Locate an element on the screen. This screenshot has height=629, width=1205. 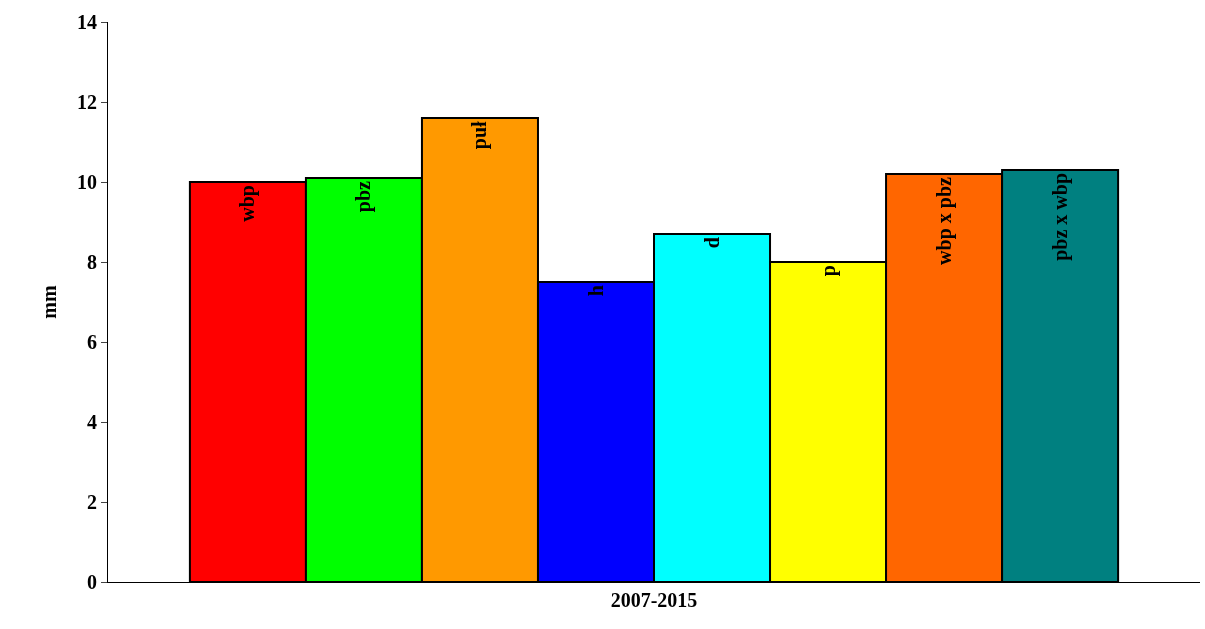
series-label: pbz x wbp is located at coordinates (1060, 217).